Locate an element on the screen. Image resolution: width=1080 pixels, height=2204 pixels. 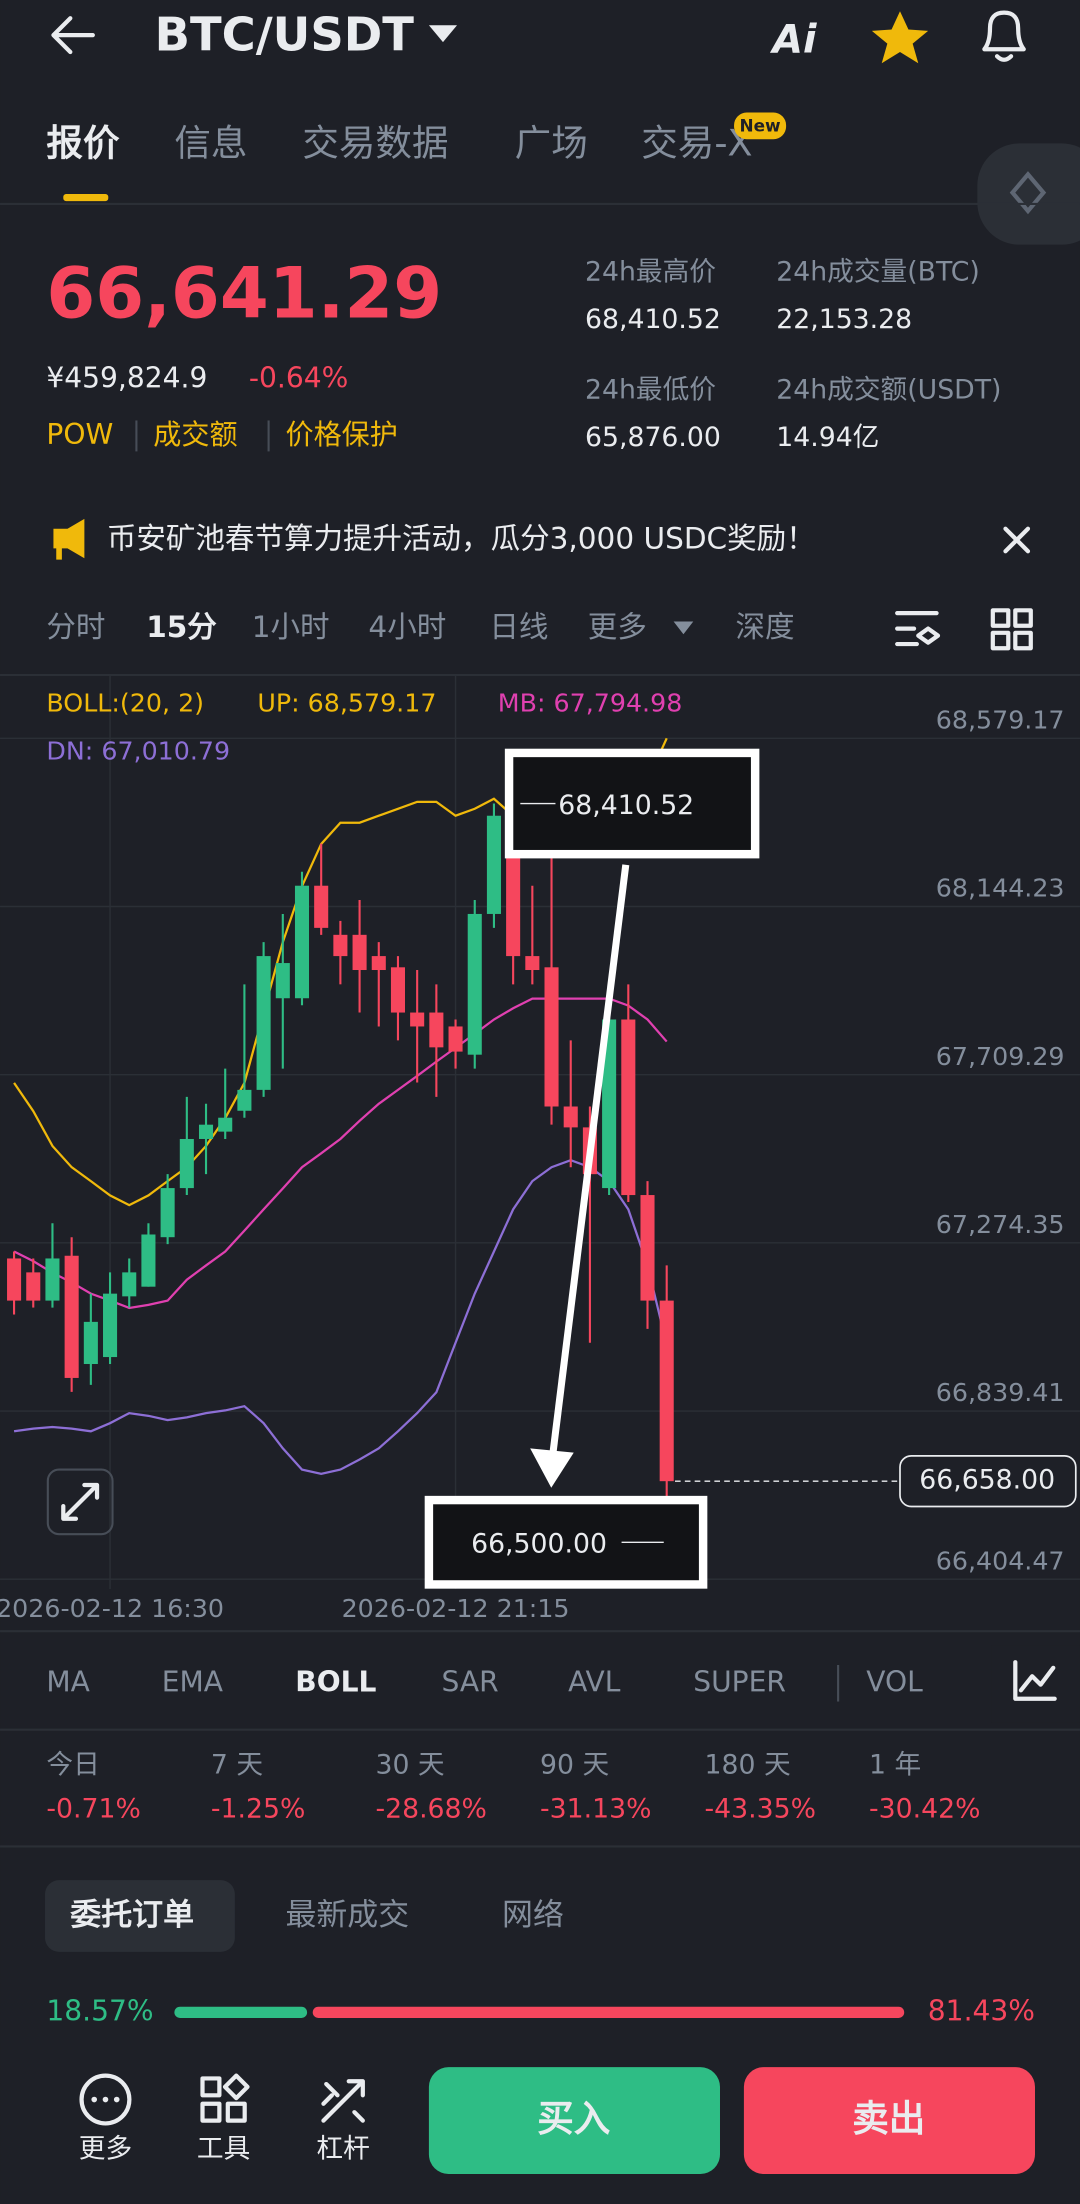
pair-title: BTC/USDT is located at coordinates (285, 34).